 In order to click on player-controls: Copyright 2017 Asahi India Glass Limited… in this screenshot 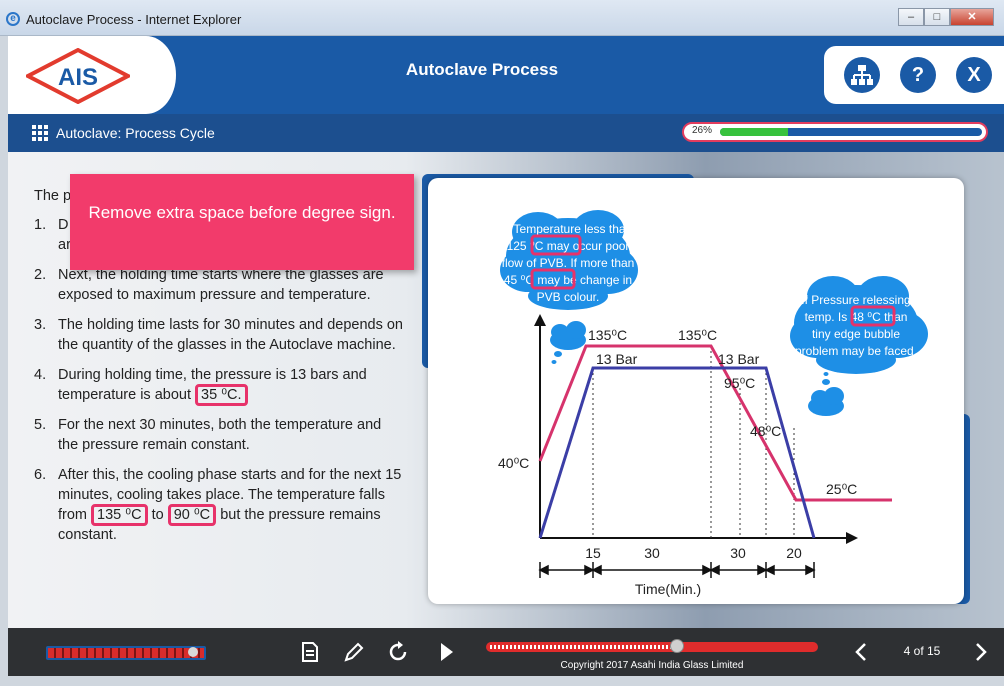, I will do `click(506, 652)`.